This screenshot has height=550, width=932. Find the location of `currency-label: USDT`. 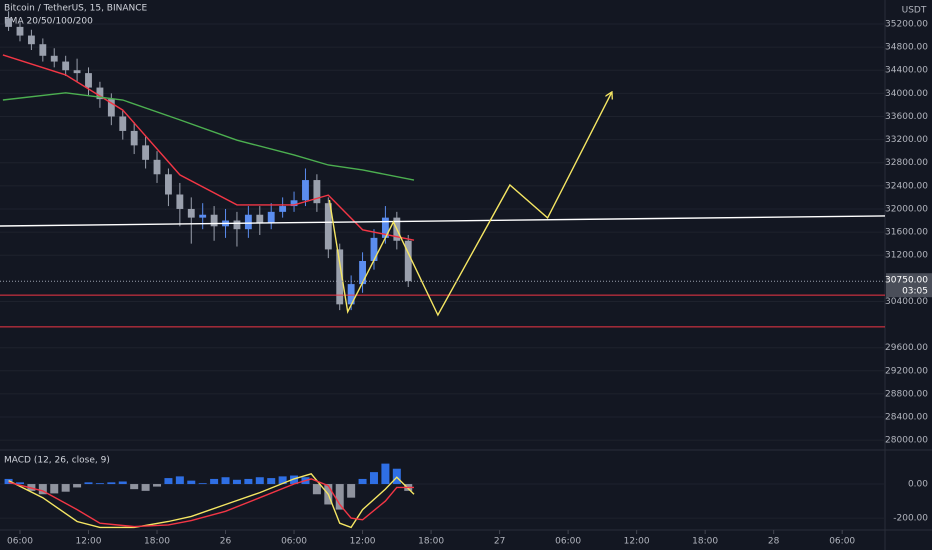

currency-label: USDT is located at coordinates (914, 11).